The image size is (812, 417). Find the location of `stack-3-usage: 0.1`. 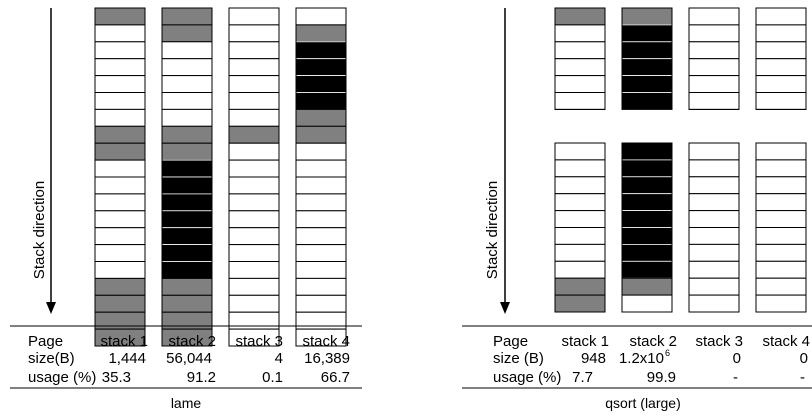

stack-3-usage: 0.1 is located at coordinates (272, 377).